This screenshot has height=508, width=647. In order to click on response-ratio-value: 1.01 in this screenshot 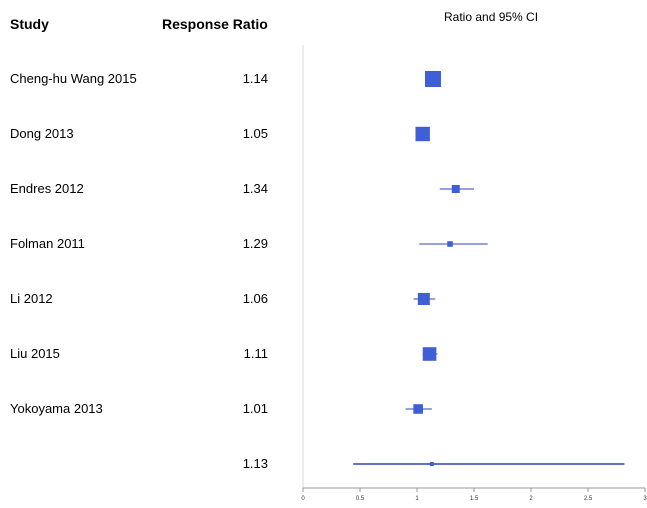, I will do `click(255, 408)`.